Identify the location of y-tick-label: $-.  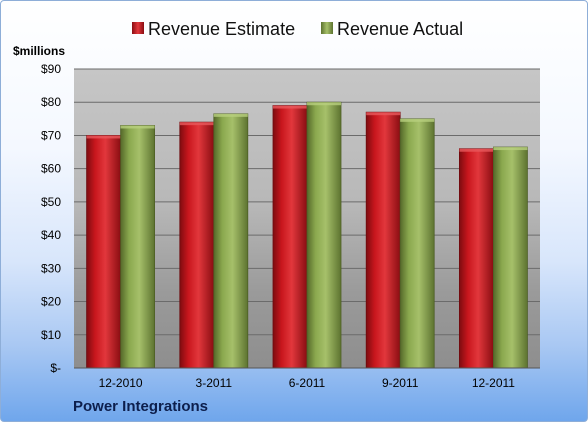
(55, 368).